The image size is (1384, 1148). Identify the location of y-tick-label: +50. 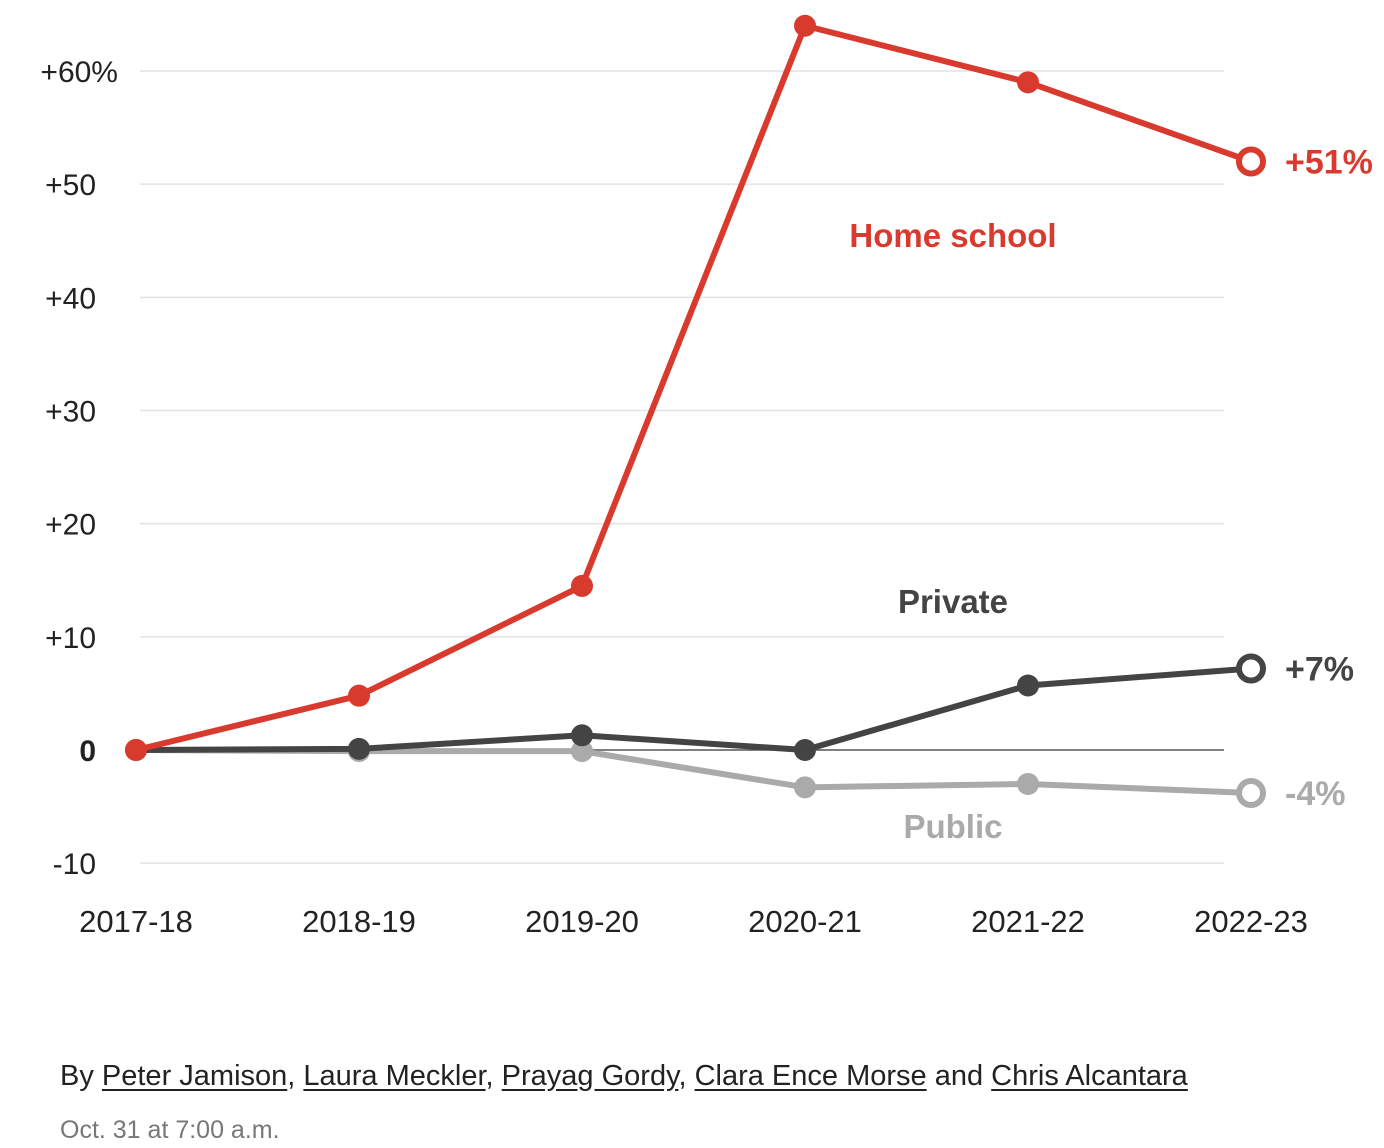
(70, 185).